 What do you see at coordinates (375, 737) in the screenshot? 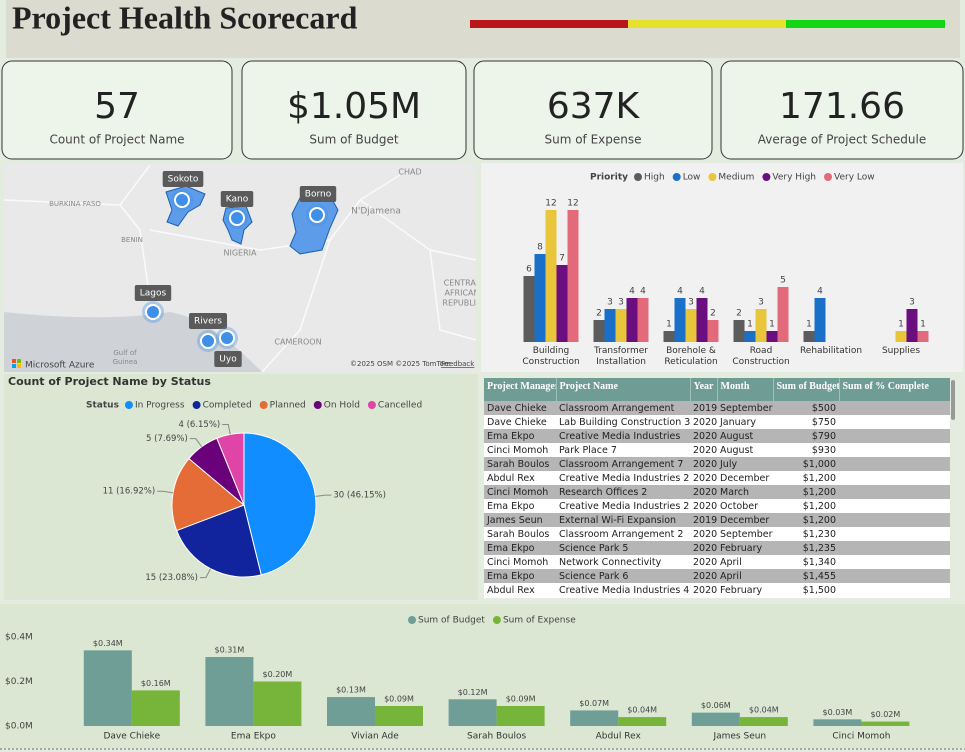
I see `x-tick-label: Vivian Ade` at bounding box center [375, 737].